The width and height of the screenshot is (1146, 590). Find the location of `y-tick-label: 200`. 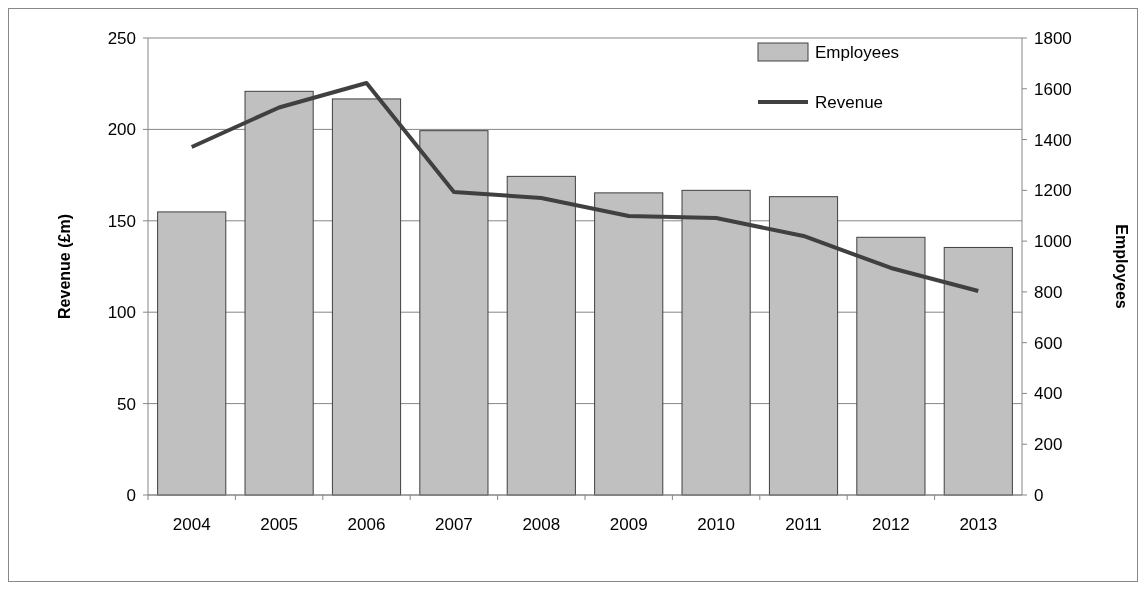

y-tick-label: 200 is located at coordinates (121, 130).